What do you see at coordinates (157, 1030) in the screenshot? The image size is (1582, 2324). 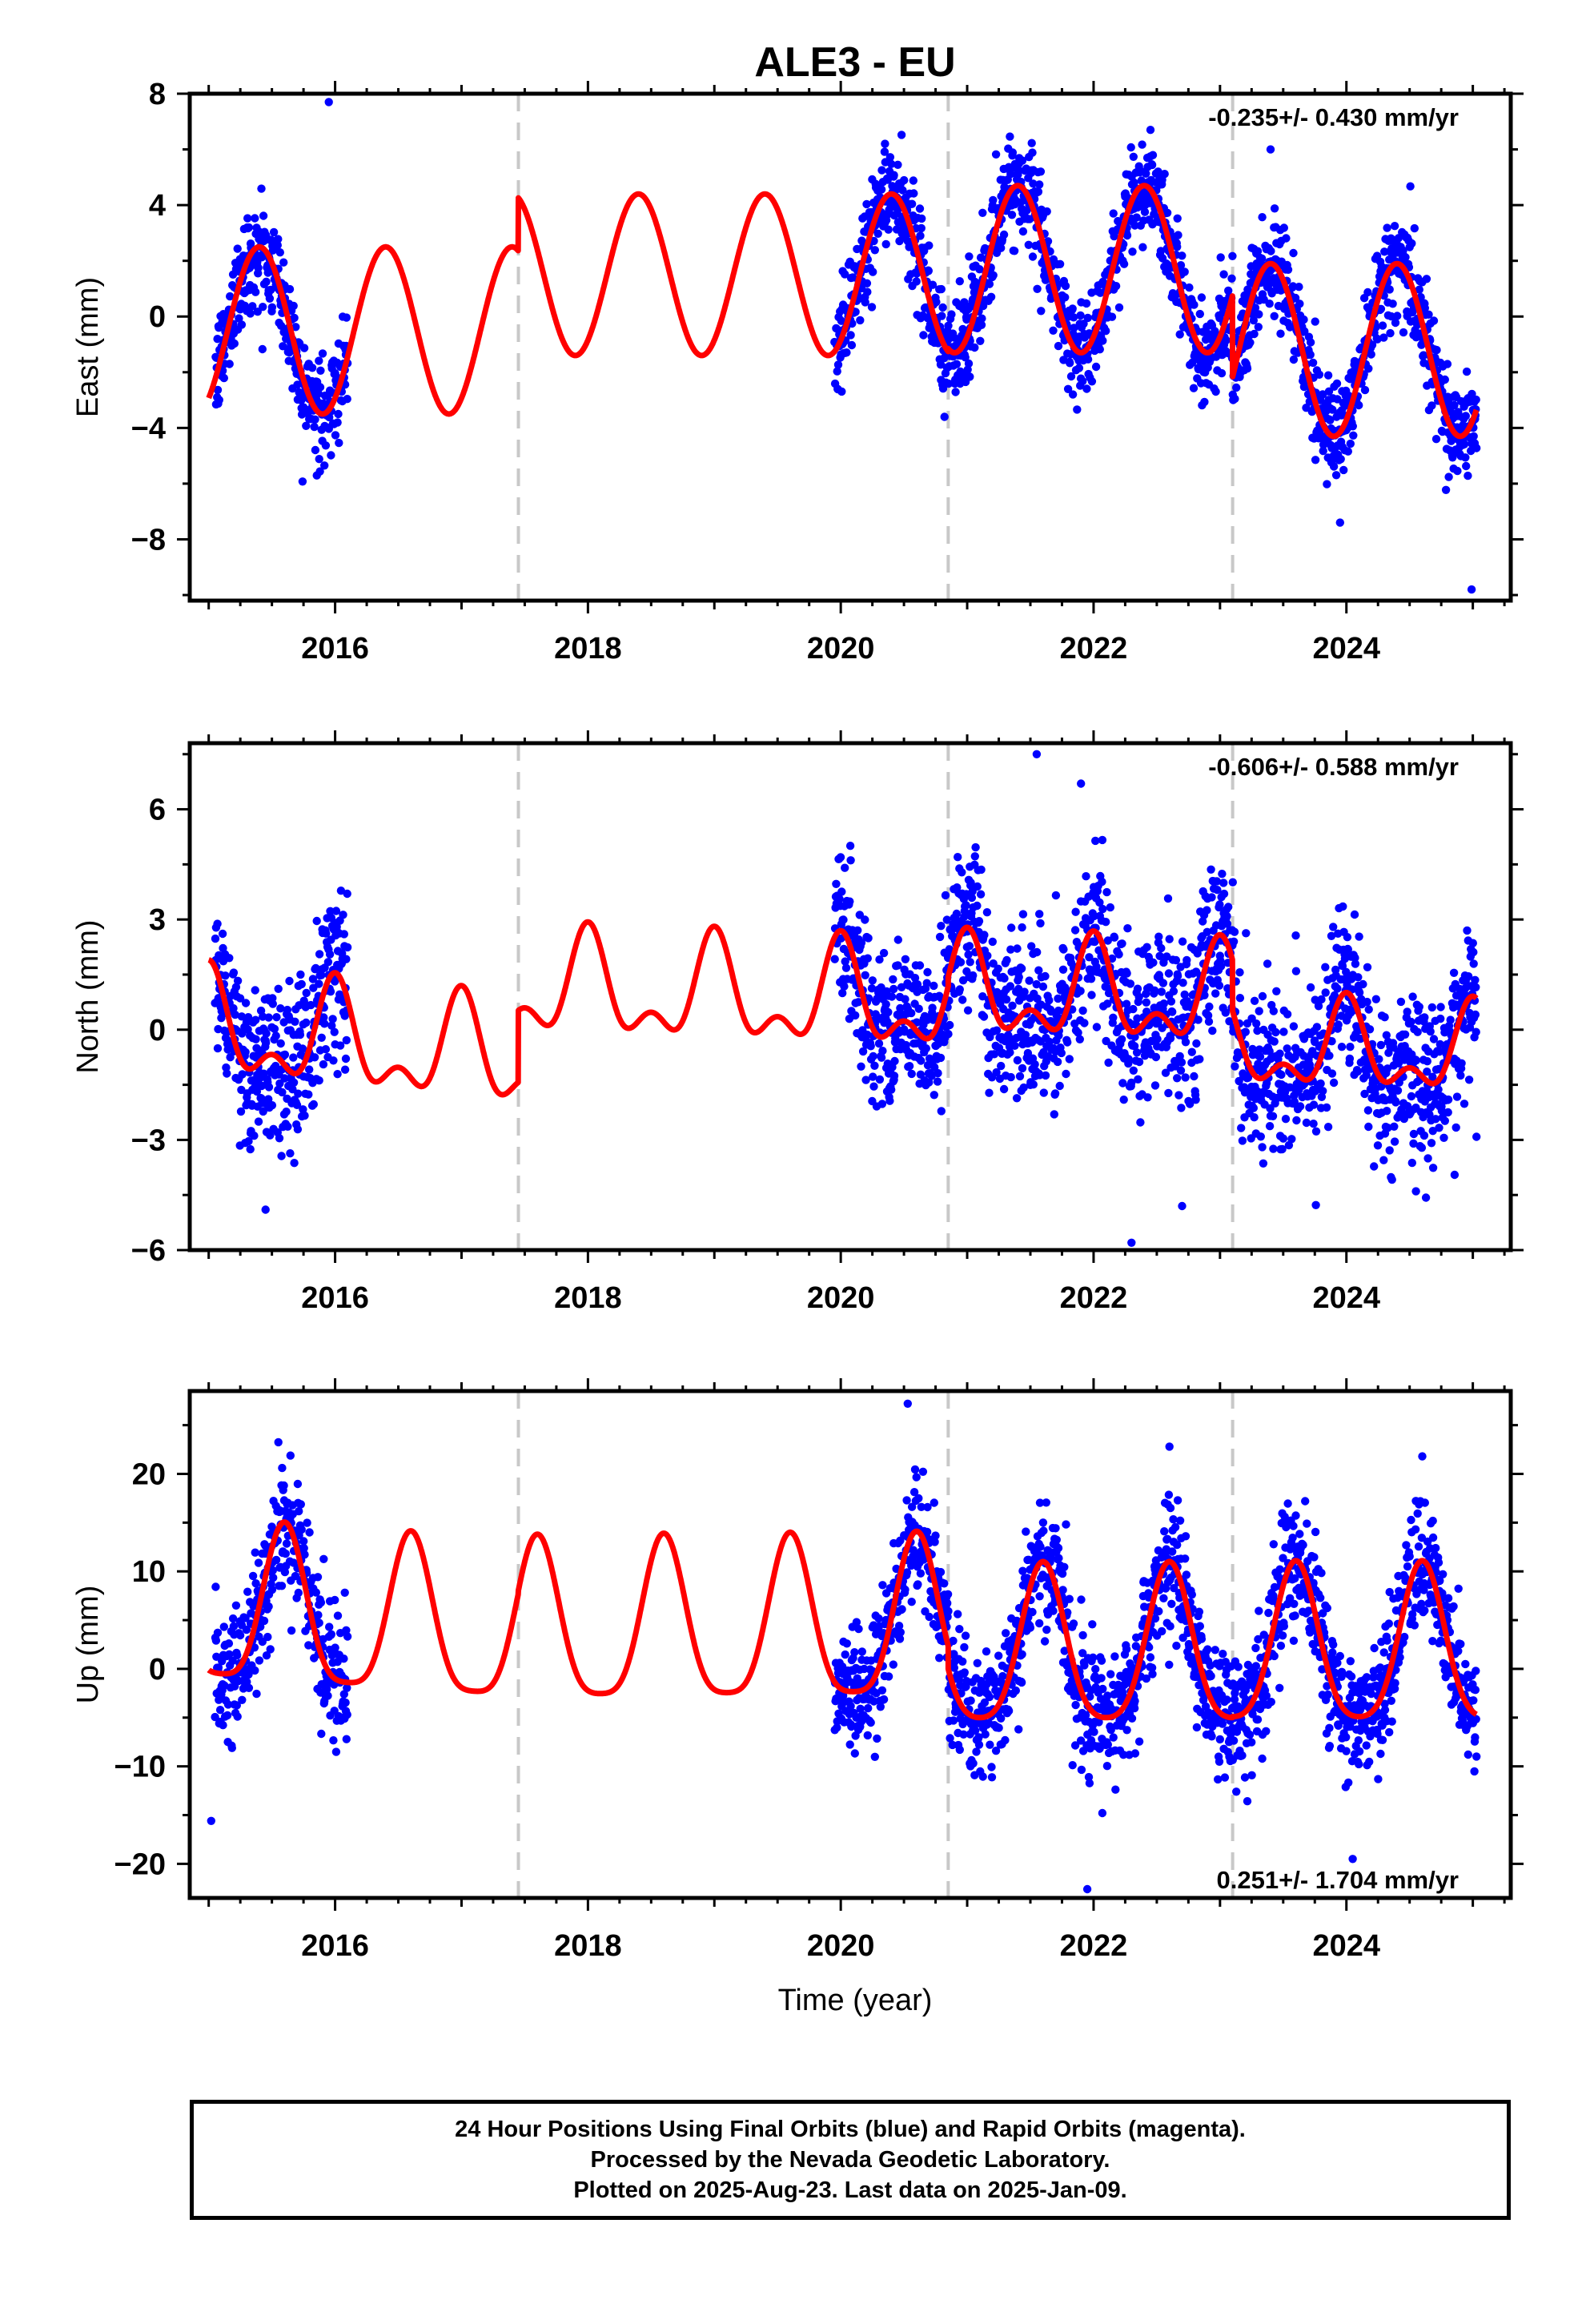 I see `y-tick-label-north: 0` at bounding box center [157, 1030].